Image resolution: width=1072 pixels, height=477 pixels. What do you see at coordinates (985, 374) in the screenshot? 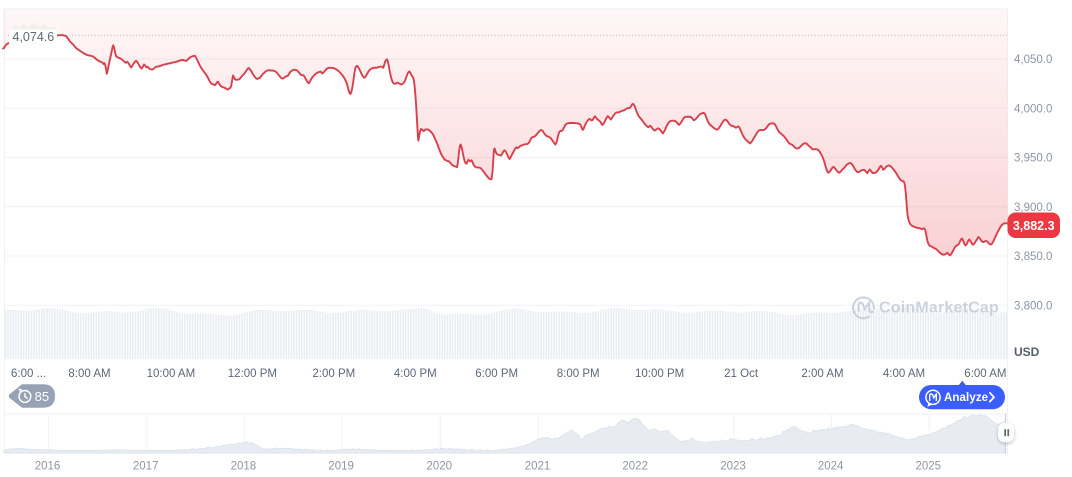
I see `svg-text: 6:00 AM` at bounding box center [985, 374].